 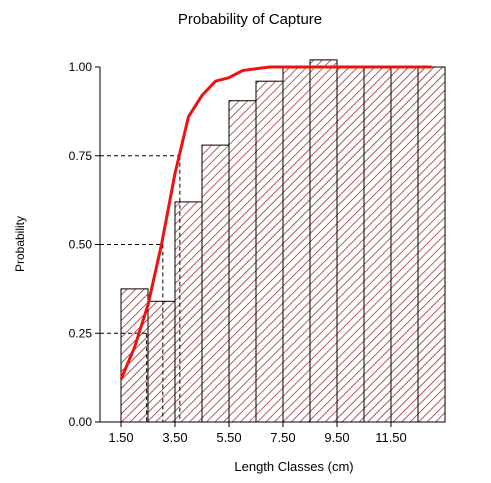 What do you see at coordinates (81, 422) in the screenshot?
I see `y-tick-label: 0.00` at bounding box center [81, 422].